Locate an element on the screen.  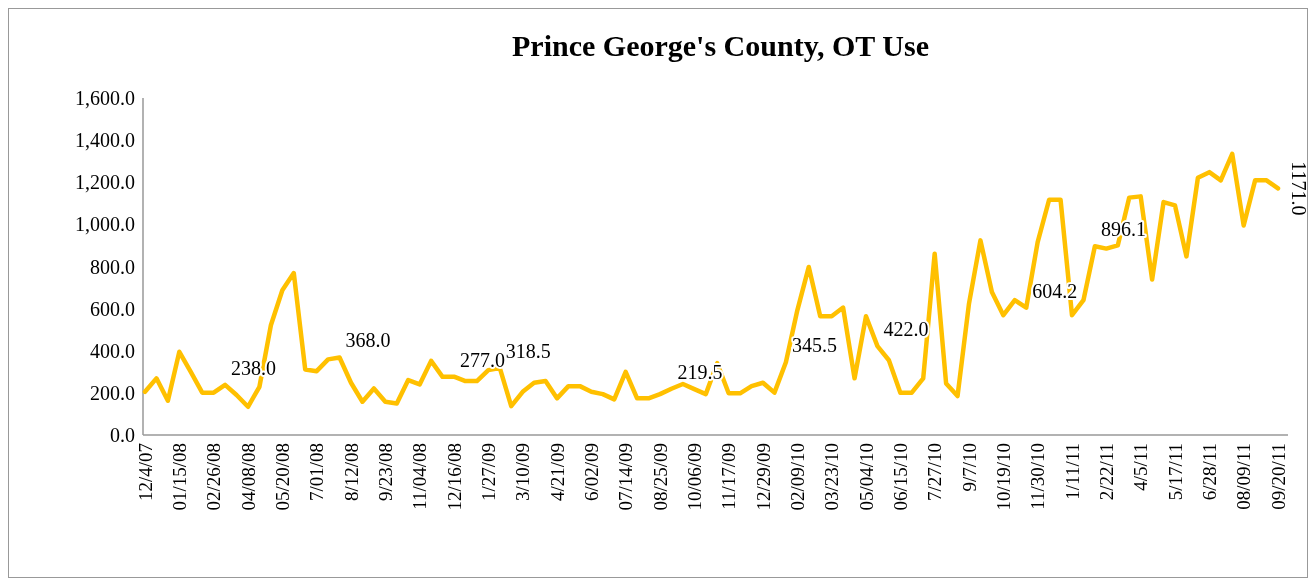
x-tick-label: 2/22/11 is located at coordinates (1106, 472).